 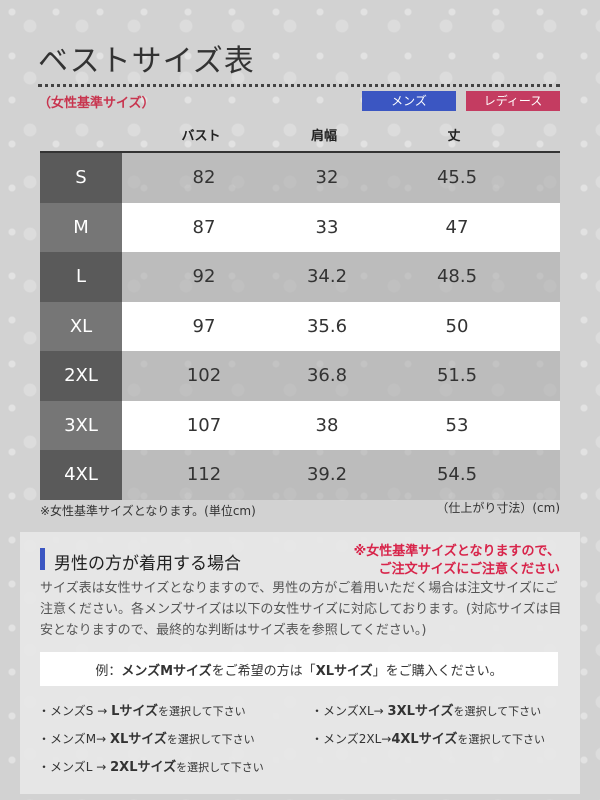 I want to click on size-warning: ※女性基準サイズとなりますので、 ご注文サイズにご注意ください, so click(x=457, y=561).